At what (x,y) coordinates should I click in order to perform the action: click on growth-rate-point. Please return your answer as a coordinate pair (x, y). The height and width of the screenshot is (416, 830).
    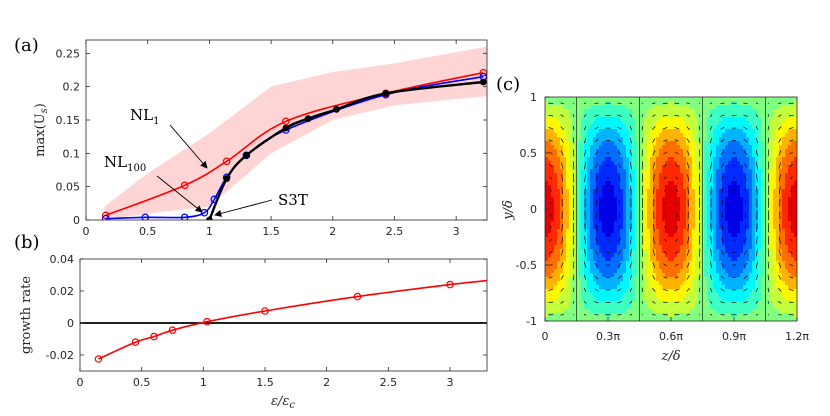
    Looking at the image, I should click on (135, 342).